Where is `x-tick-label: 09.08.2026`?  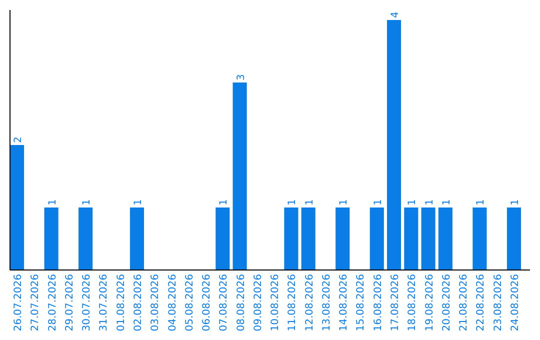
x-tick-label: 09.08.2026 is located at coordinates (258, 303).